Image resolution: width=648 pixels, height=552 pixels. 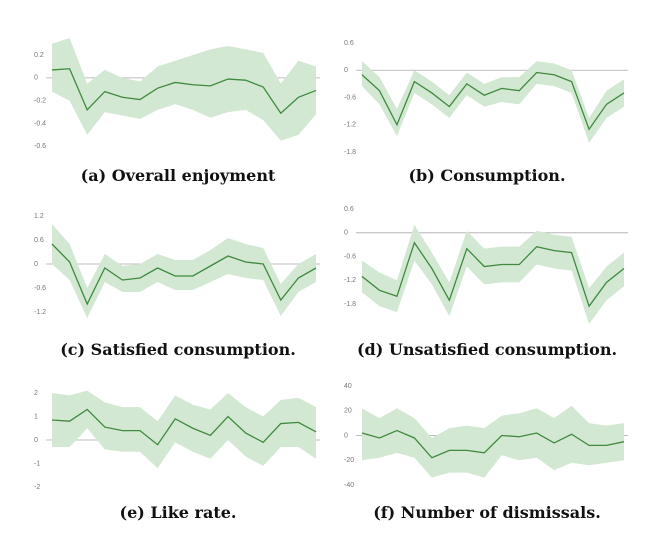 I want to click on y-tick-label: 20, so click(x=348, y=411).